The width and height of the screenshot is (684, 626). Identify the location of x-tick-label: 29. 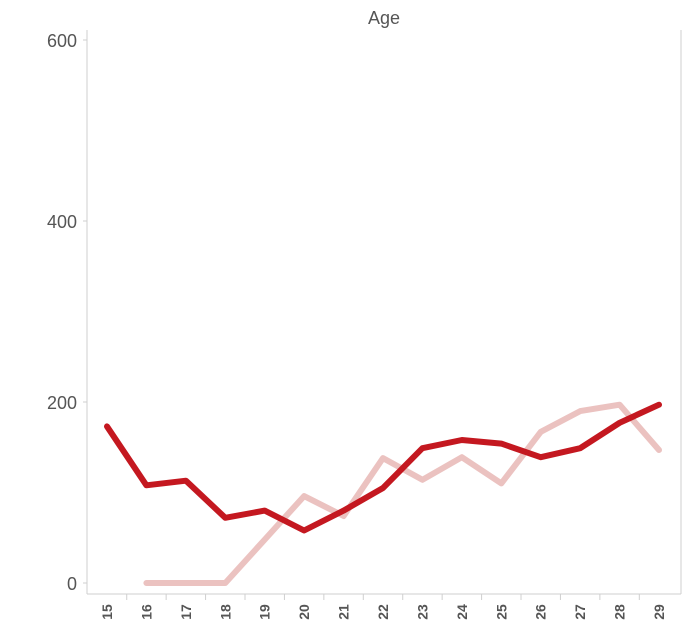
(659, 612).